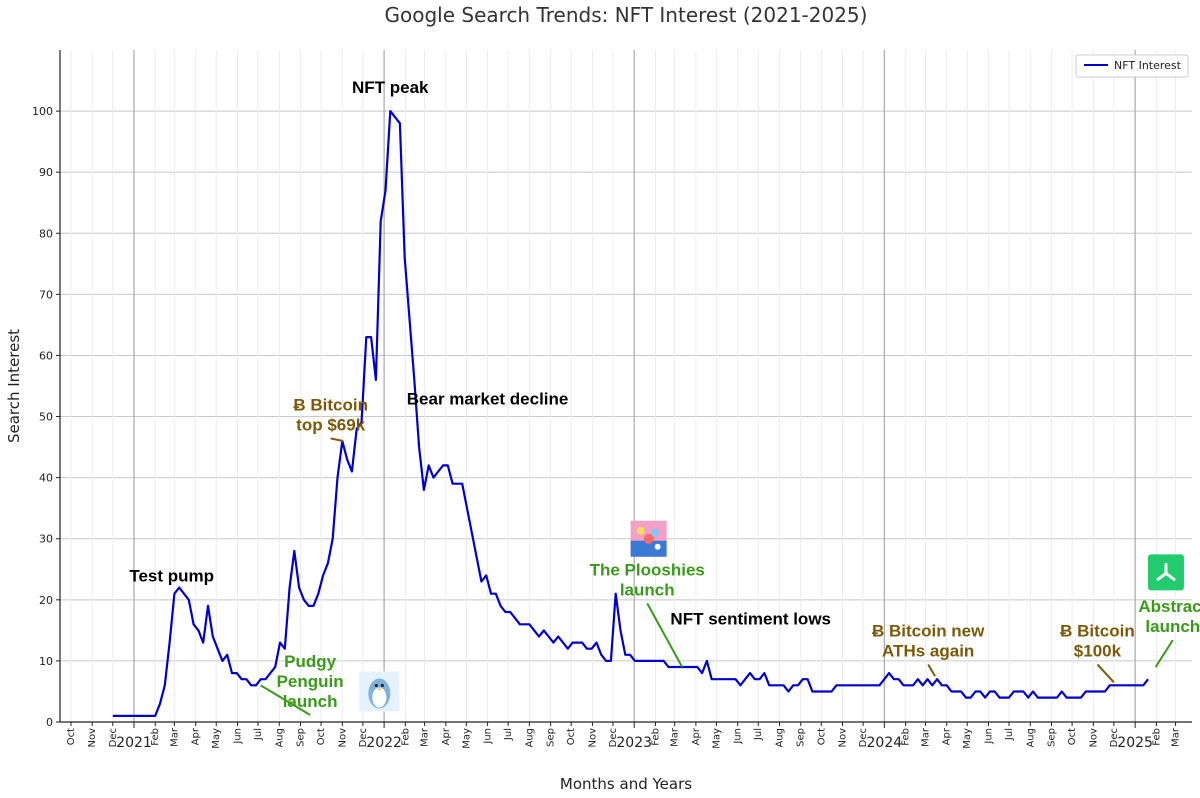  I want to click on x-year-label: 2021, so click(134, 743).